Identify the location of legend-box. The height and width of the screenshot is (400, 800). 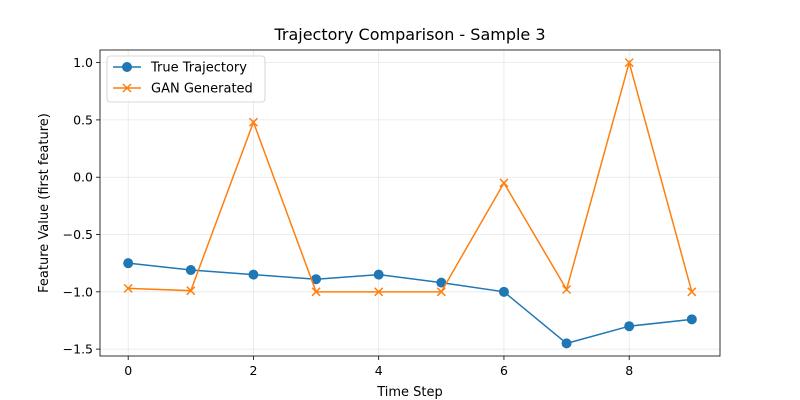
(186, 79).